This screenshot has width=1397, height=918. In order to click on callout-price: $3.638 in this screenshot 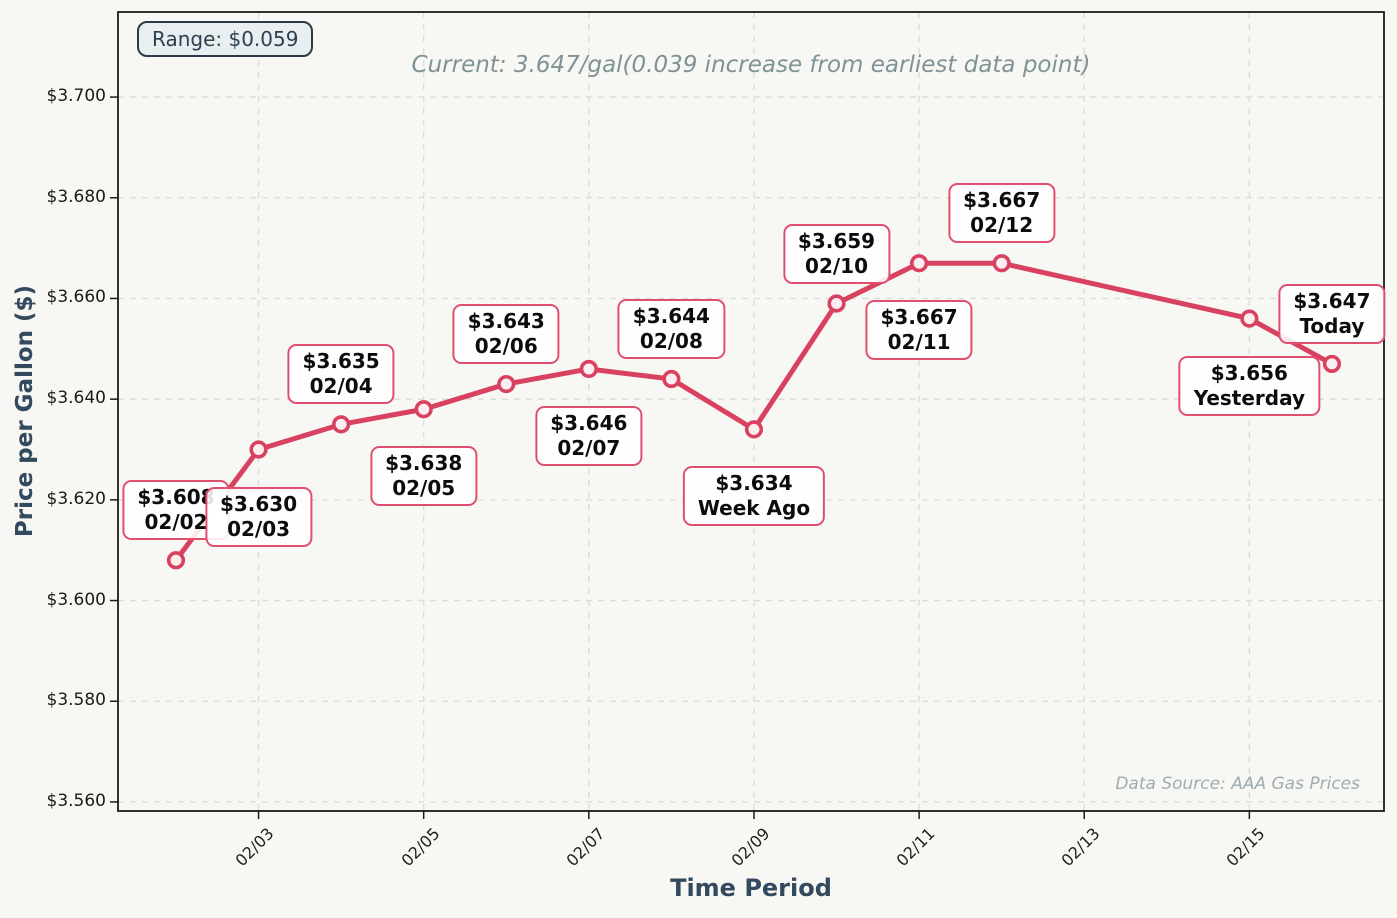, I will do `click(424, 463)`.